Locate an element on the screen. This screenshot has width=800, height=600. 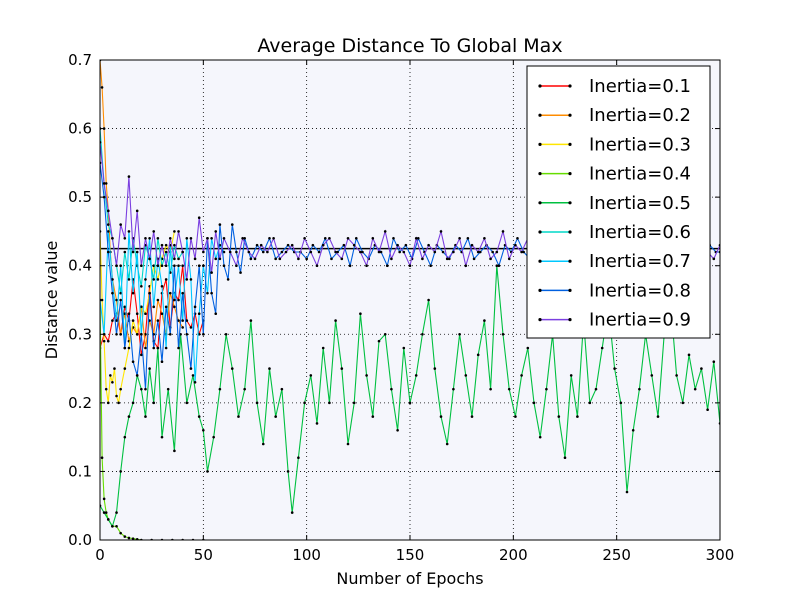
y-tick-label: 0.0 is located at coordinates (80, 540).